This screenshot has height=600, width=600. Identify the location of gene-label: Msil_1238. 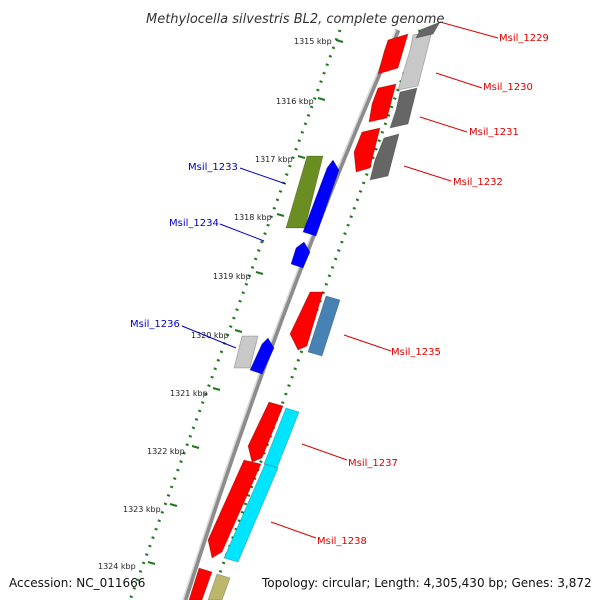
(342, 541).